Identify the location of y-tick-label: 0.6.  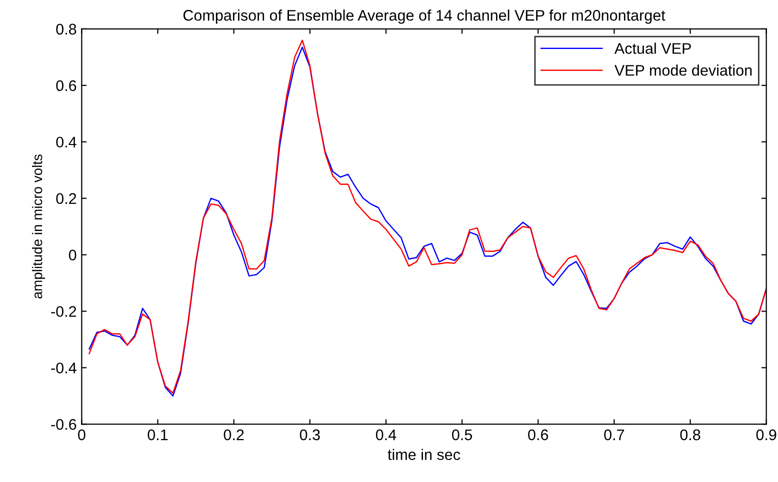
(66, 86).